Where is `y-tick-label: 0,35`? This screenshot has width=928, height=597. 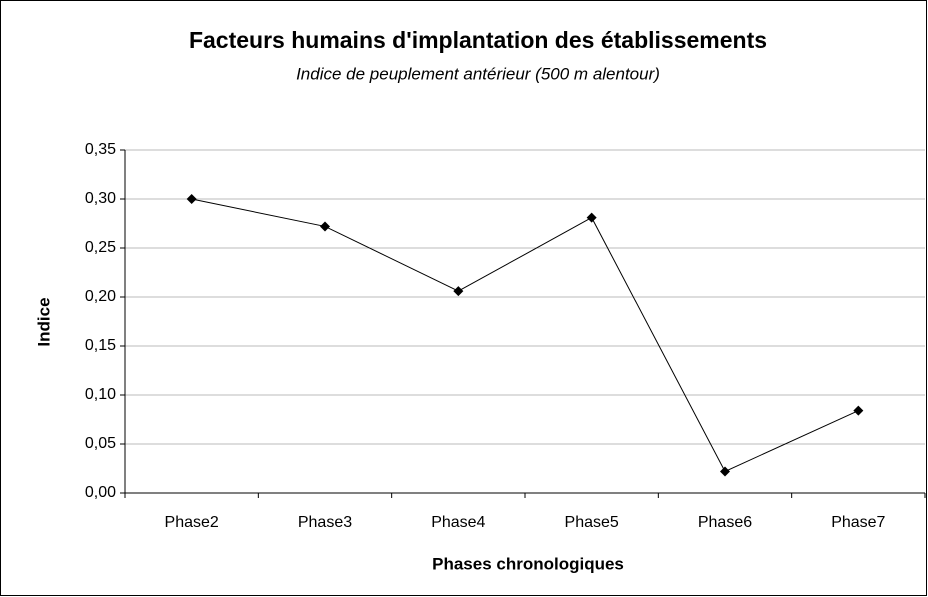 y-tick-label: 0,35 is located at coordinates (100, 149).